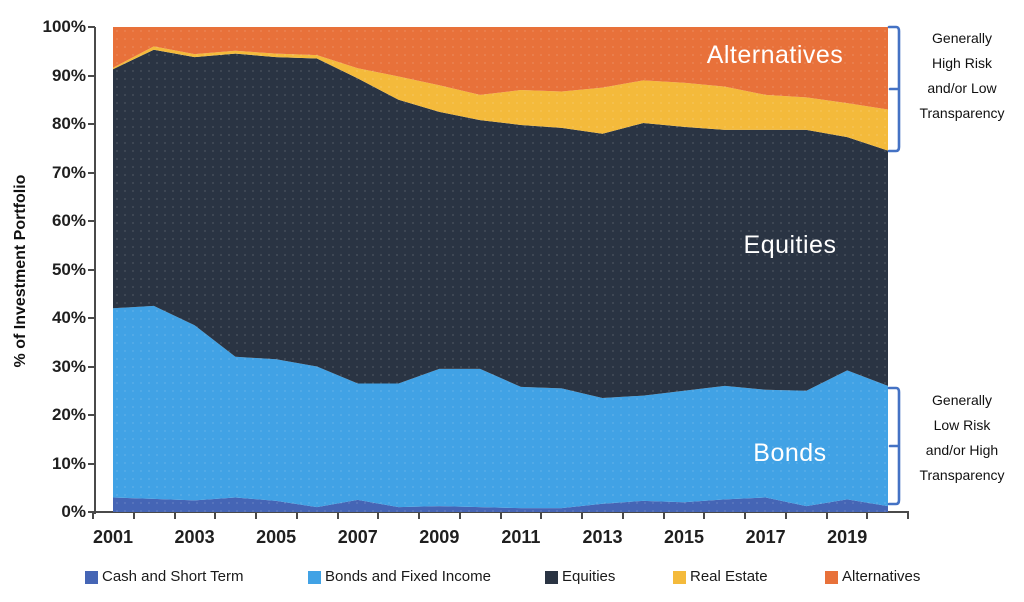 Image resolution: width=1024 pixels, height=602 pixels. I want to click on cash-swatch-icon, so click(91, 577).